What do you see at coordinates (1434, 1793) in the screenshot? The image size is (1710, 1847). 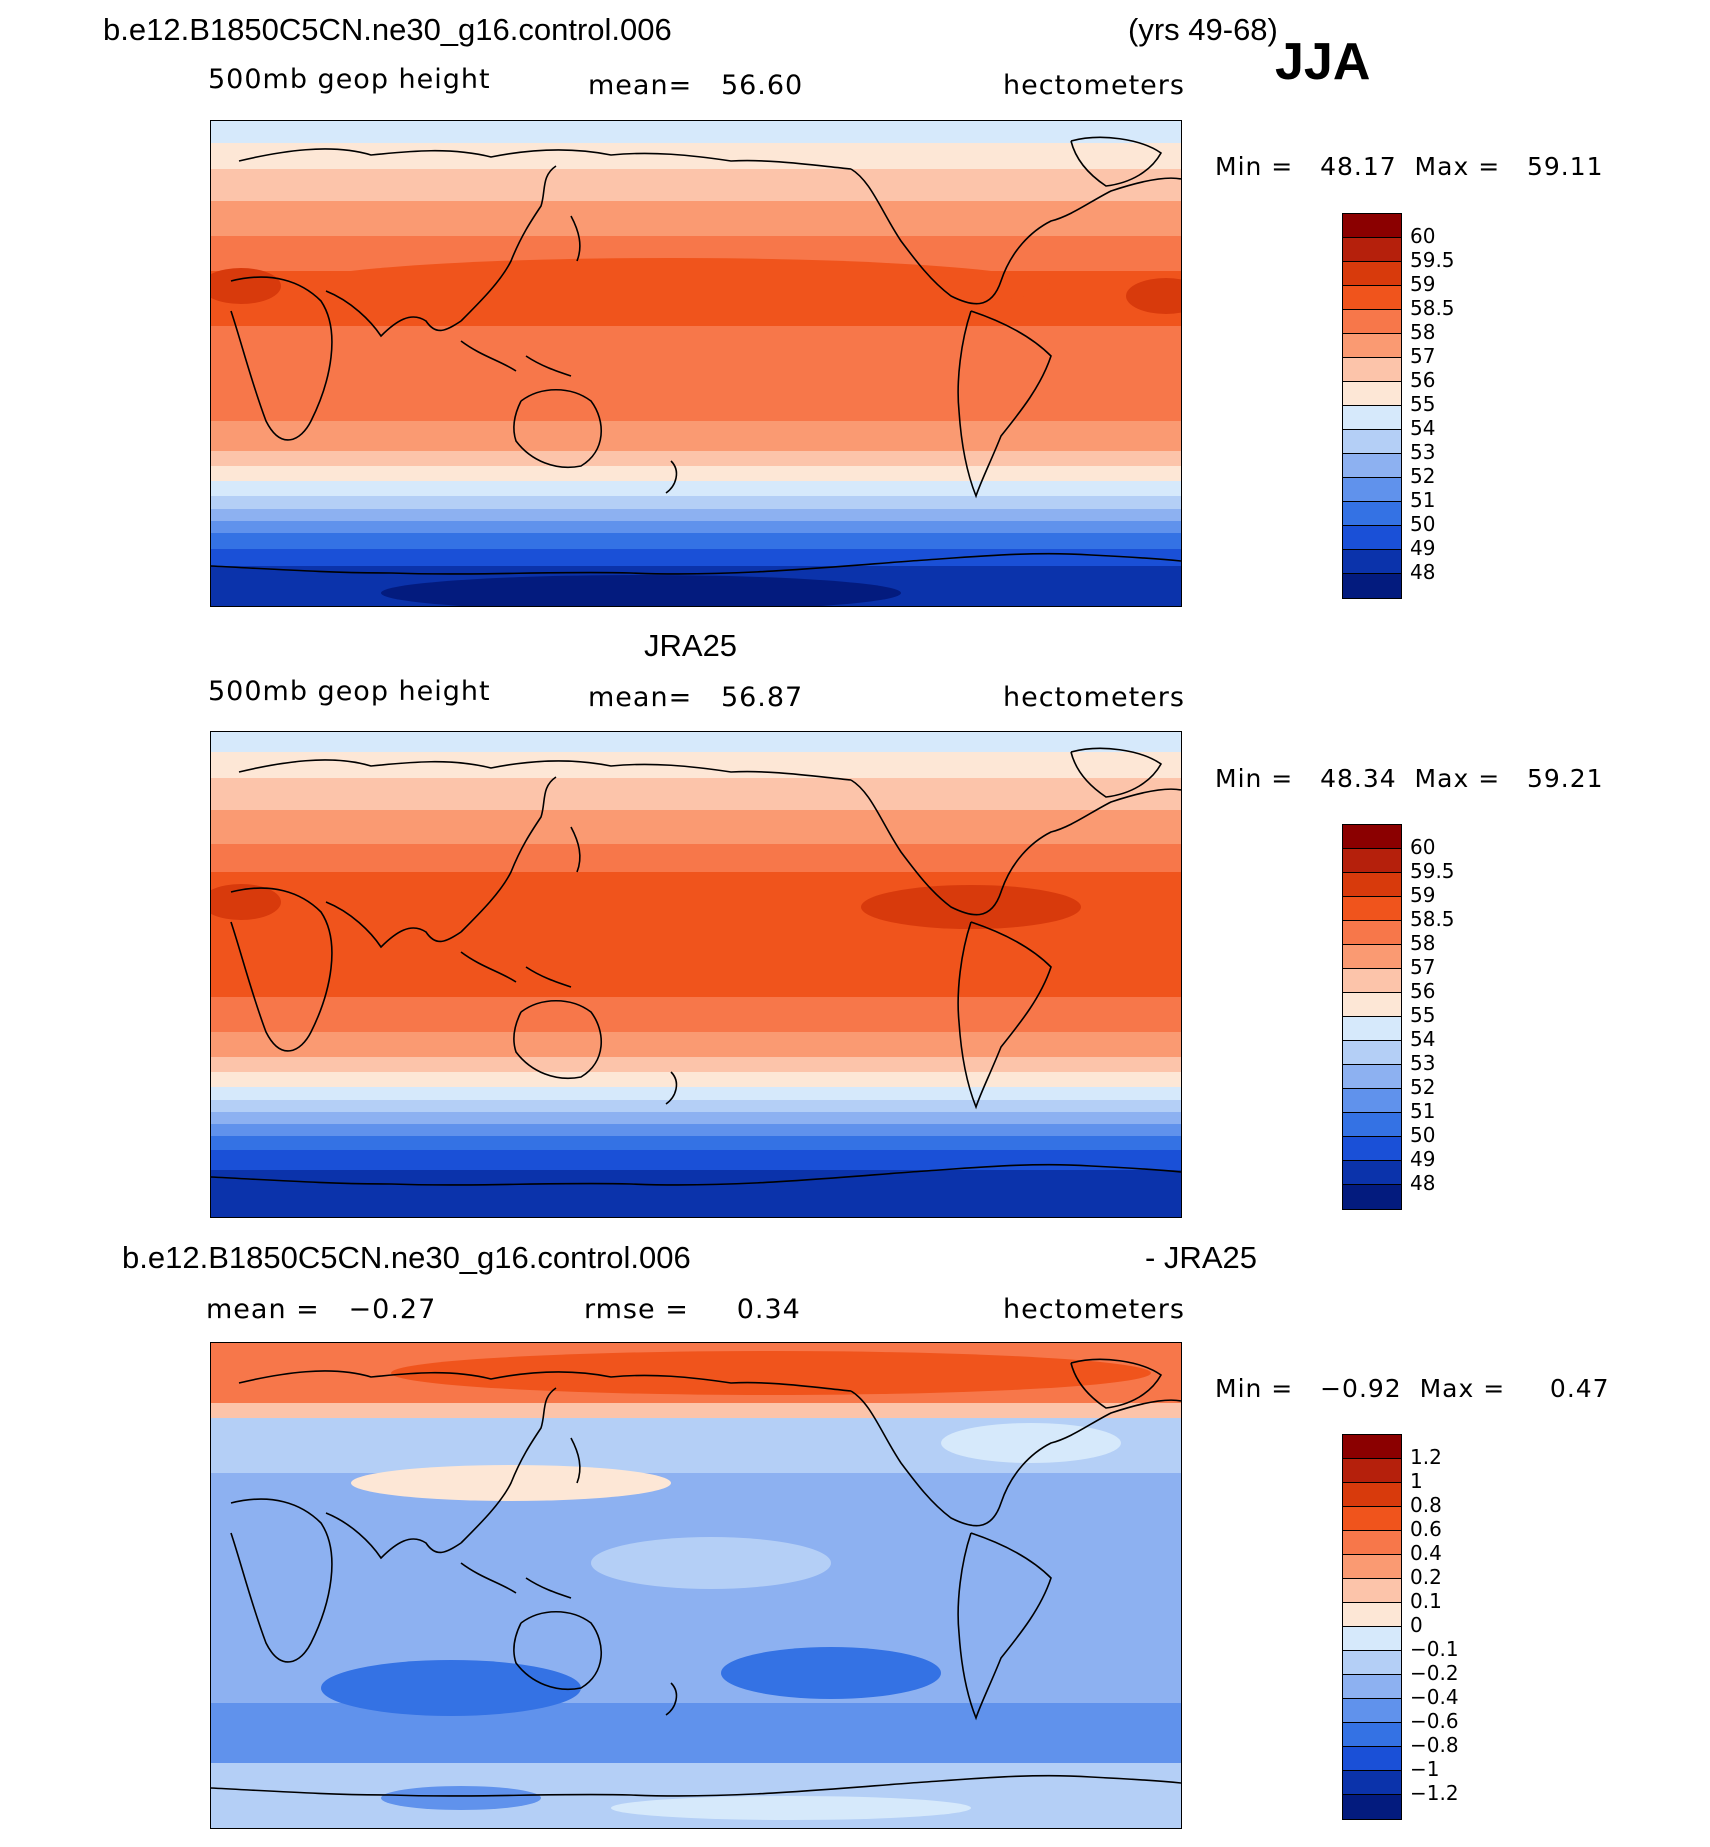 I see `colorbar-label: −1.2` at bounding box center [1434, 1793].